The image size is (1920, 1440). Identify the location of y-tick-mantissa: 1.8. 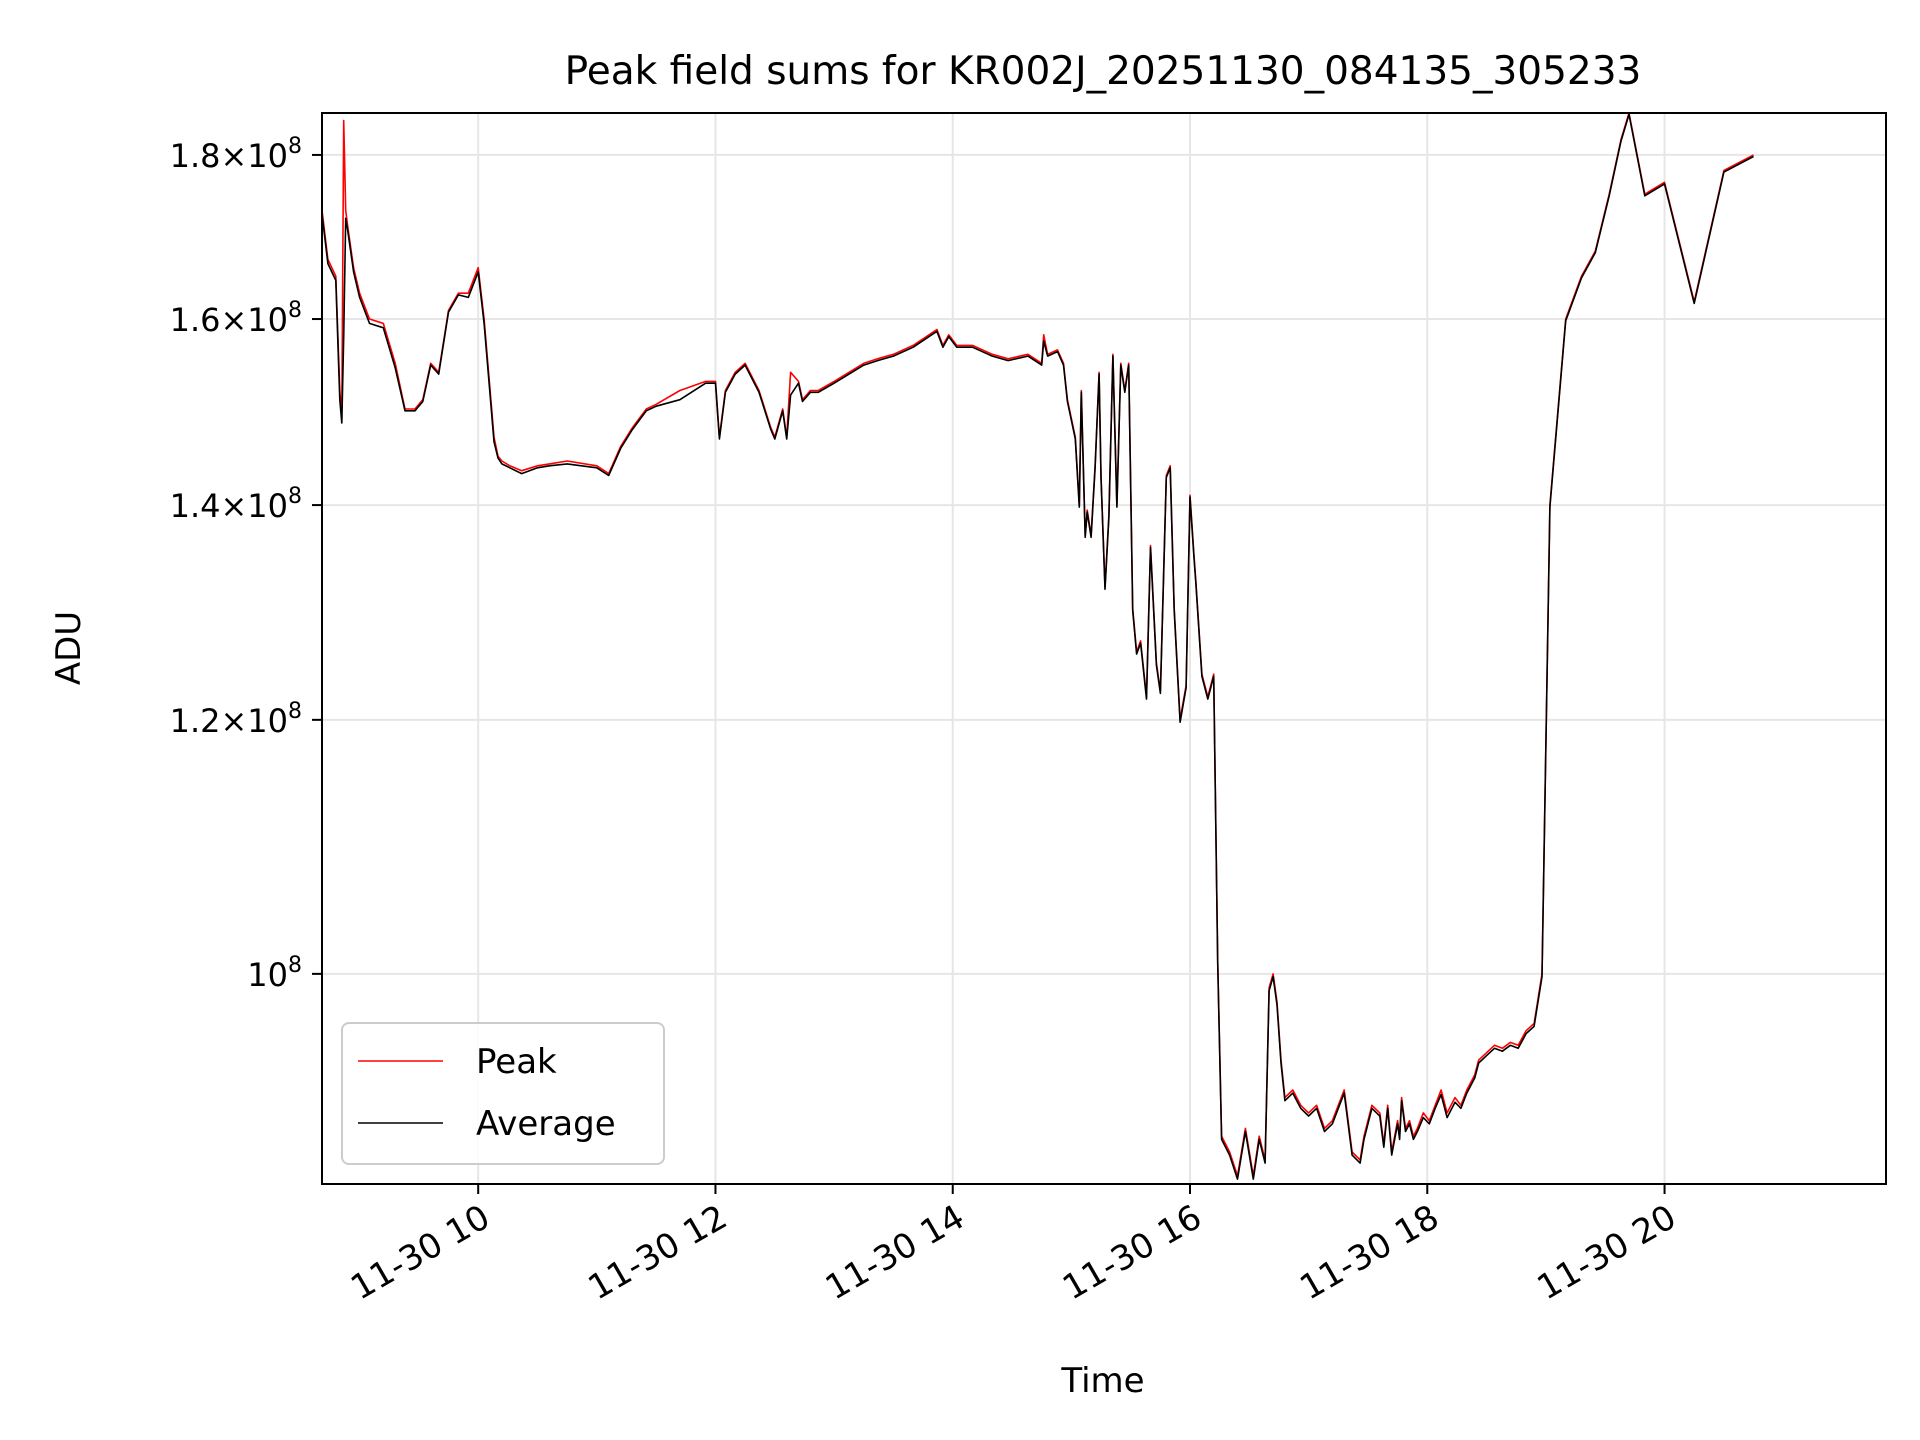
(195, 156).